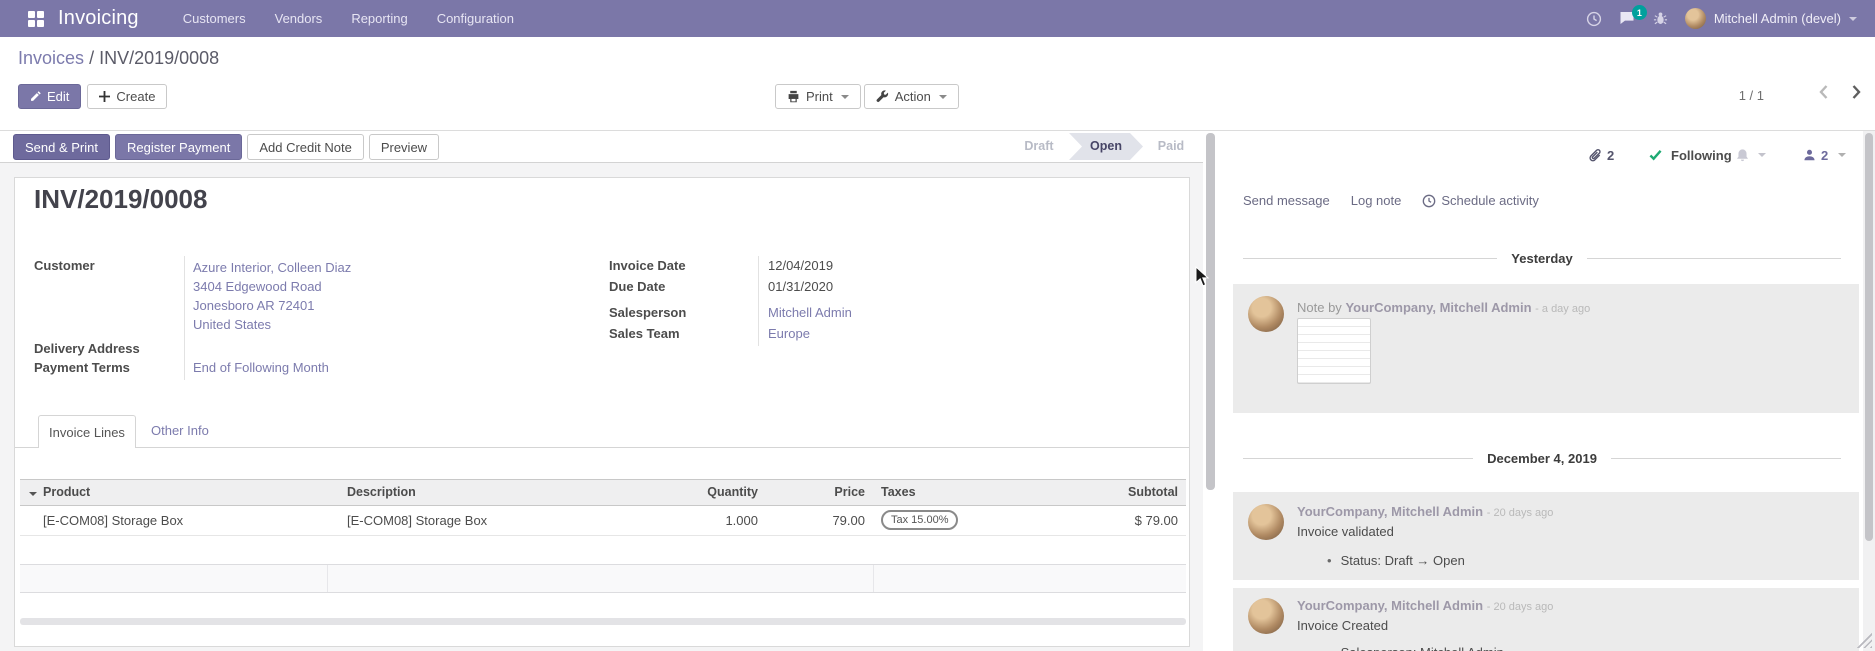  Describe the element at coordinates (1594, 19) in the screenshot. I see `activities-clock-icon` at that location.